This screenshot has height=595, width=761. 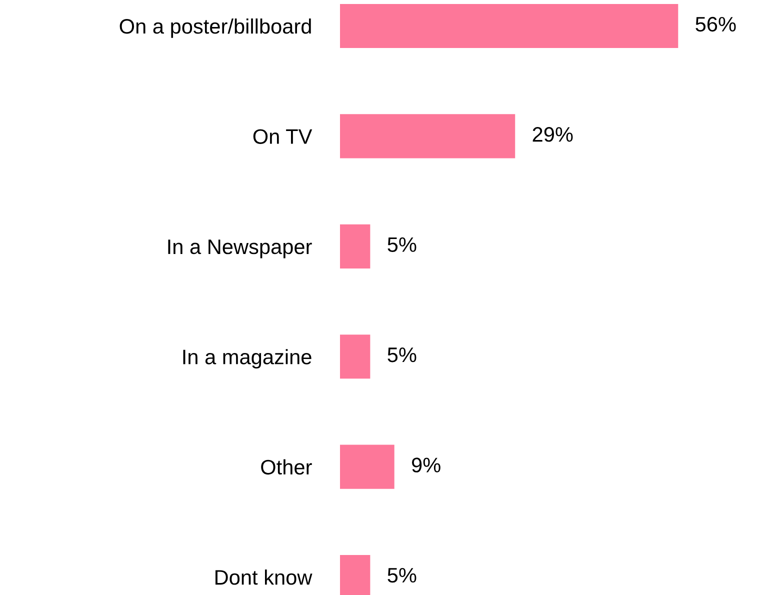 What do you see at coordinates (426, 465) in the screenshot?
I see `data-label: 9%` at bounding box center [426, 465].